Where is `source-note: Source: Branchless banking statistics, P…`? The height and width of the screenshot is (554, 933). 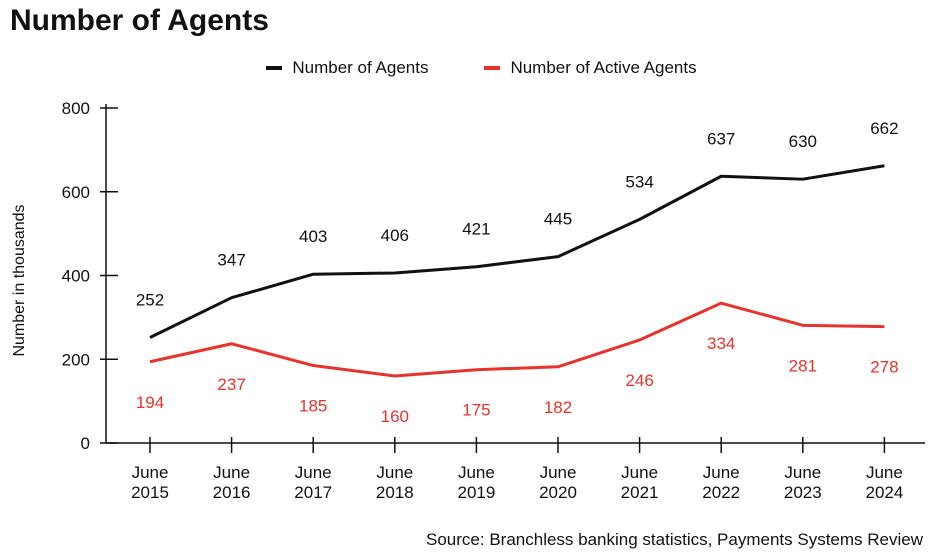 source-note: Source: Branchless banking statistics, P… is located at coordinates (674, 539).